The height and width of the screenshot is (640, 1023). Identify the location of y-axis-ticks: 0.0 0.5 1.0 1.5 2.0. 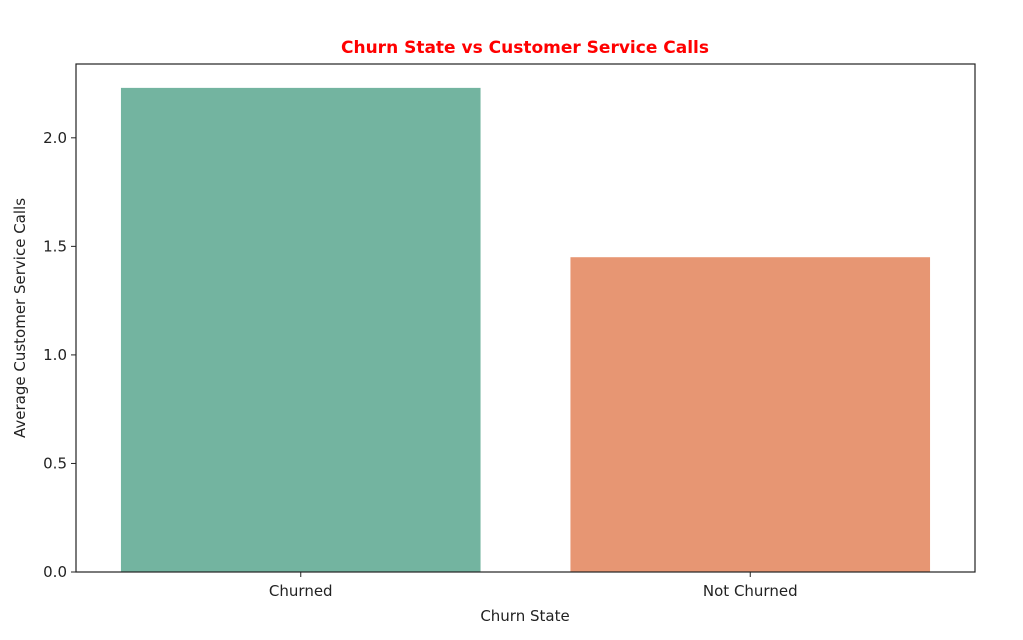
(59, 355).